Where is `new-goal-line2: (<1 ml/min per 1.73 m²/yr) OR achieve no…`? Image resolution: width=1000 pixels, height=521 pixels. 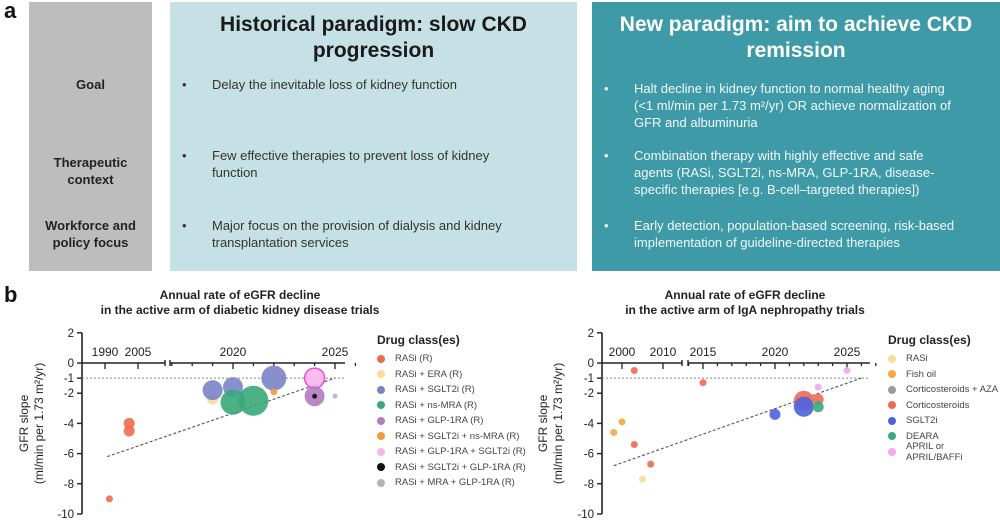 new-goal-line2: (<1 ml/min per 1.73 m²/yr) OR achieve no… is located at coordinates (792, 105).